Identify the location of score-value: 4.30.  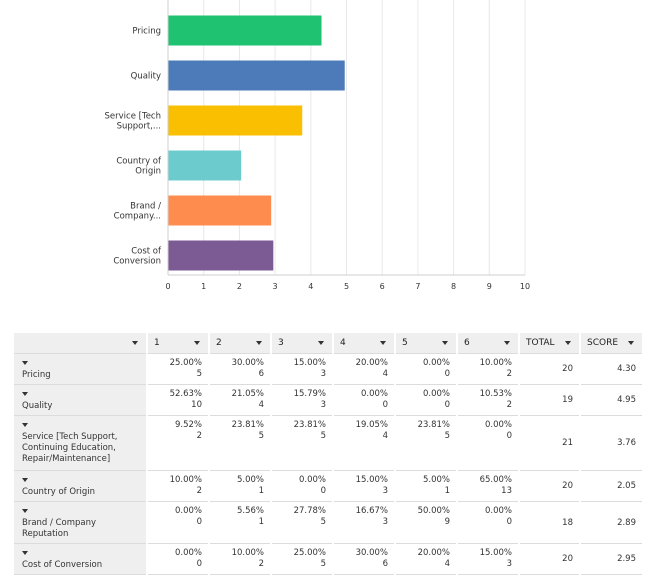
(610, 368).